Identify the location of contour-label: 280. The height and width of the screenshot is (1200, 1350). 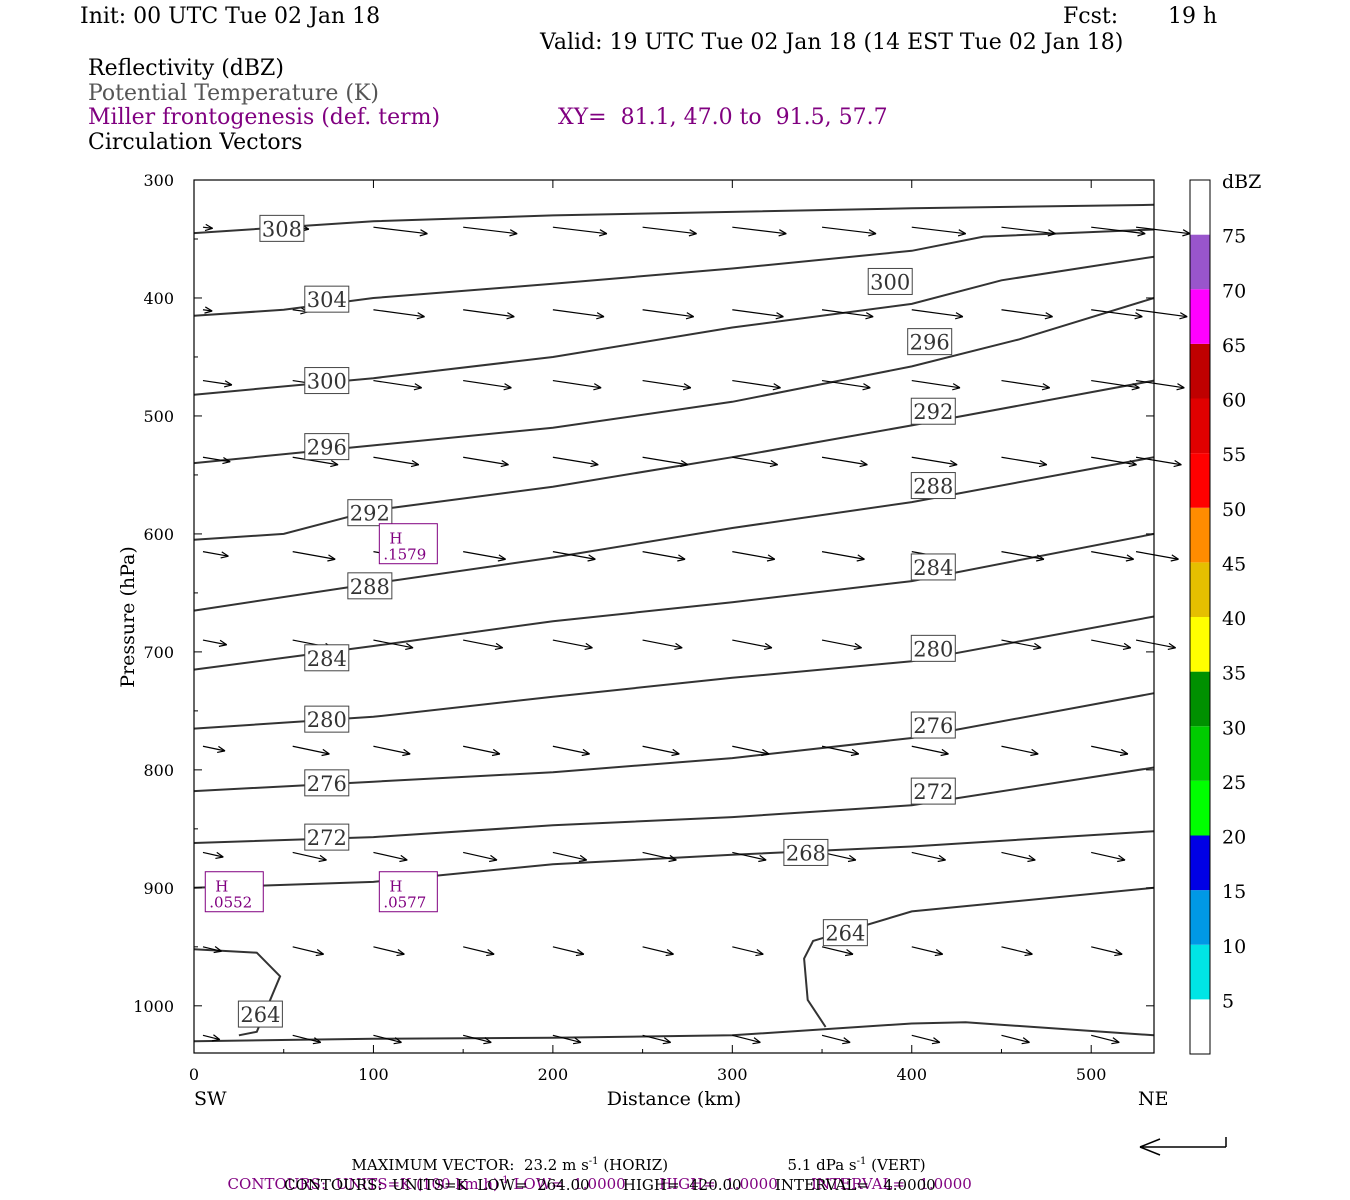
(933, 649).